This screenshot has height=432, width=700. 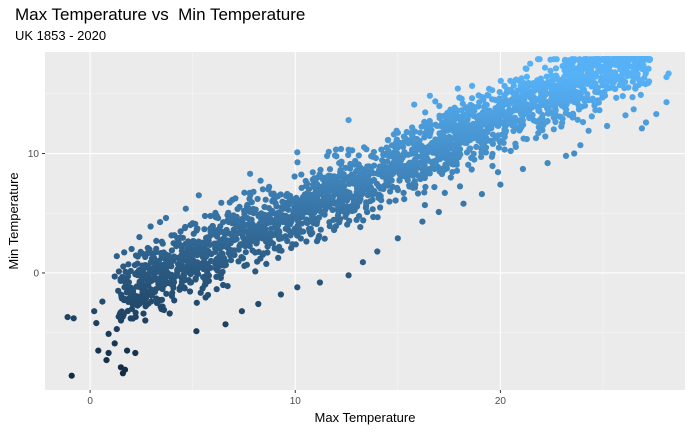 I want to click on y-axis-ticks: 0 10, so click(x=36, y=214).